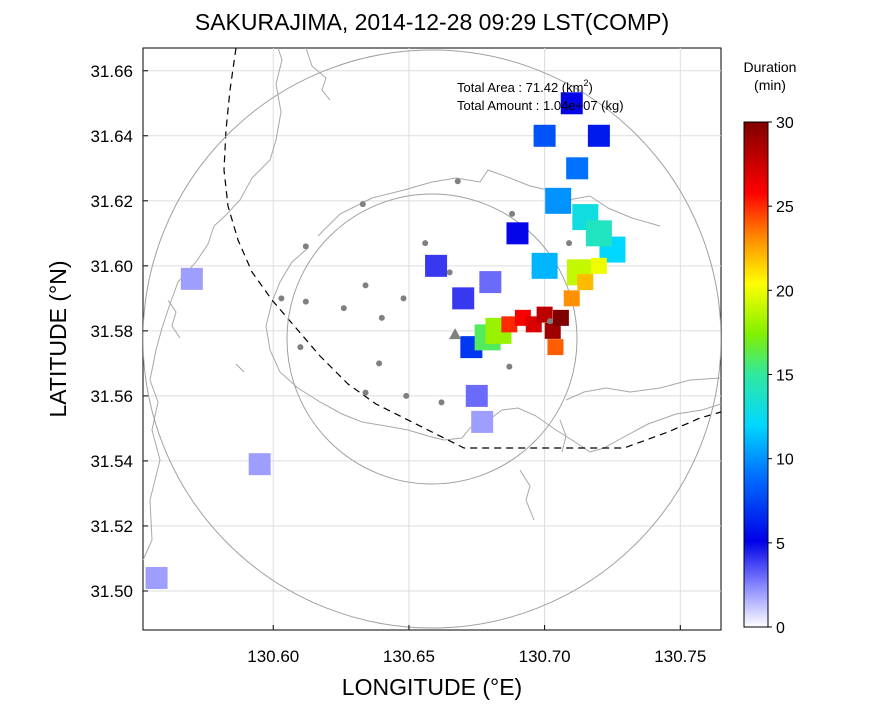 The width and height of the screenshot is (875, 723). I want to click on x-tick-label-2: 130.70, so click(545, 656).